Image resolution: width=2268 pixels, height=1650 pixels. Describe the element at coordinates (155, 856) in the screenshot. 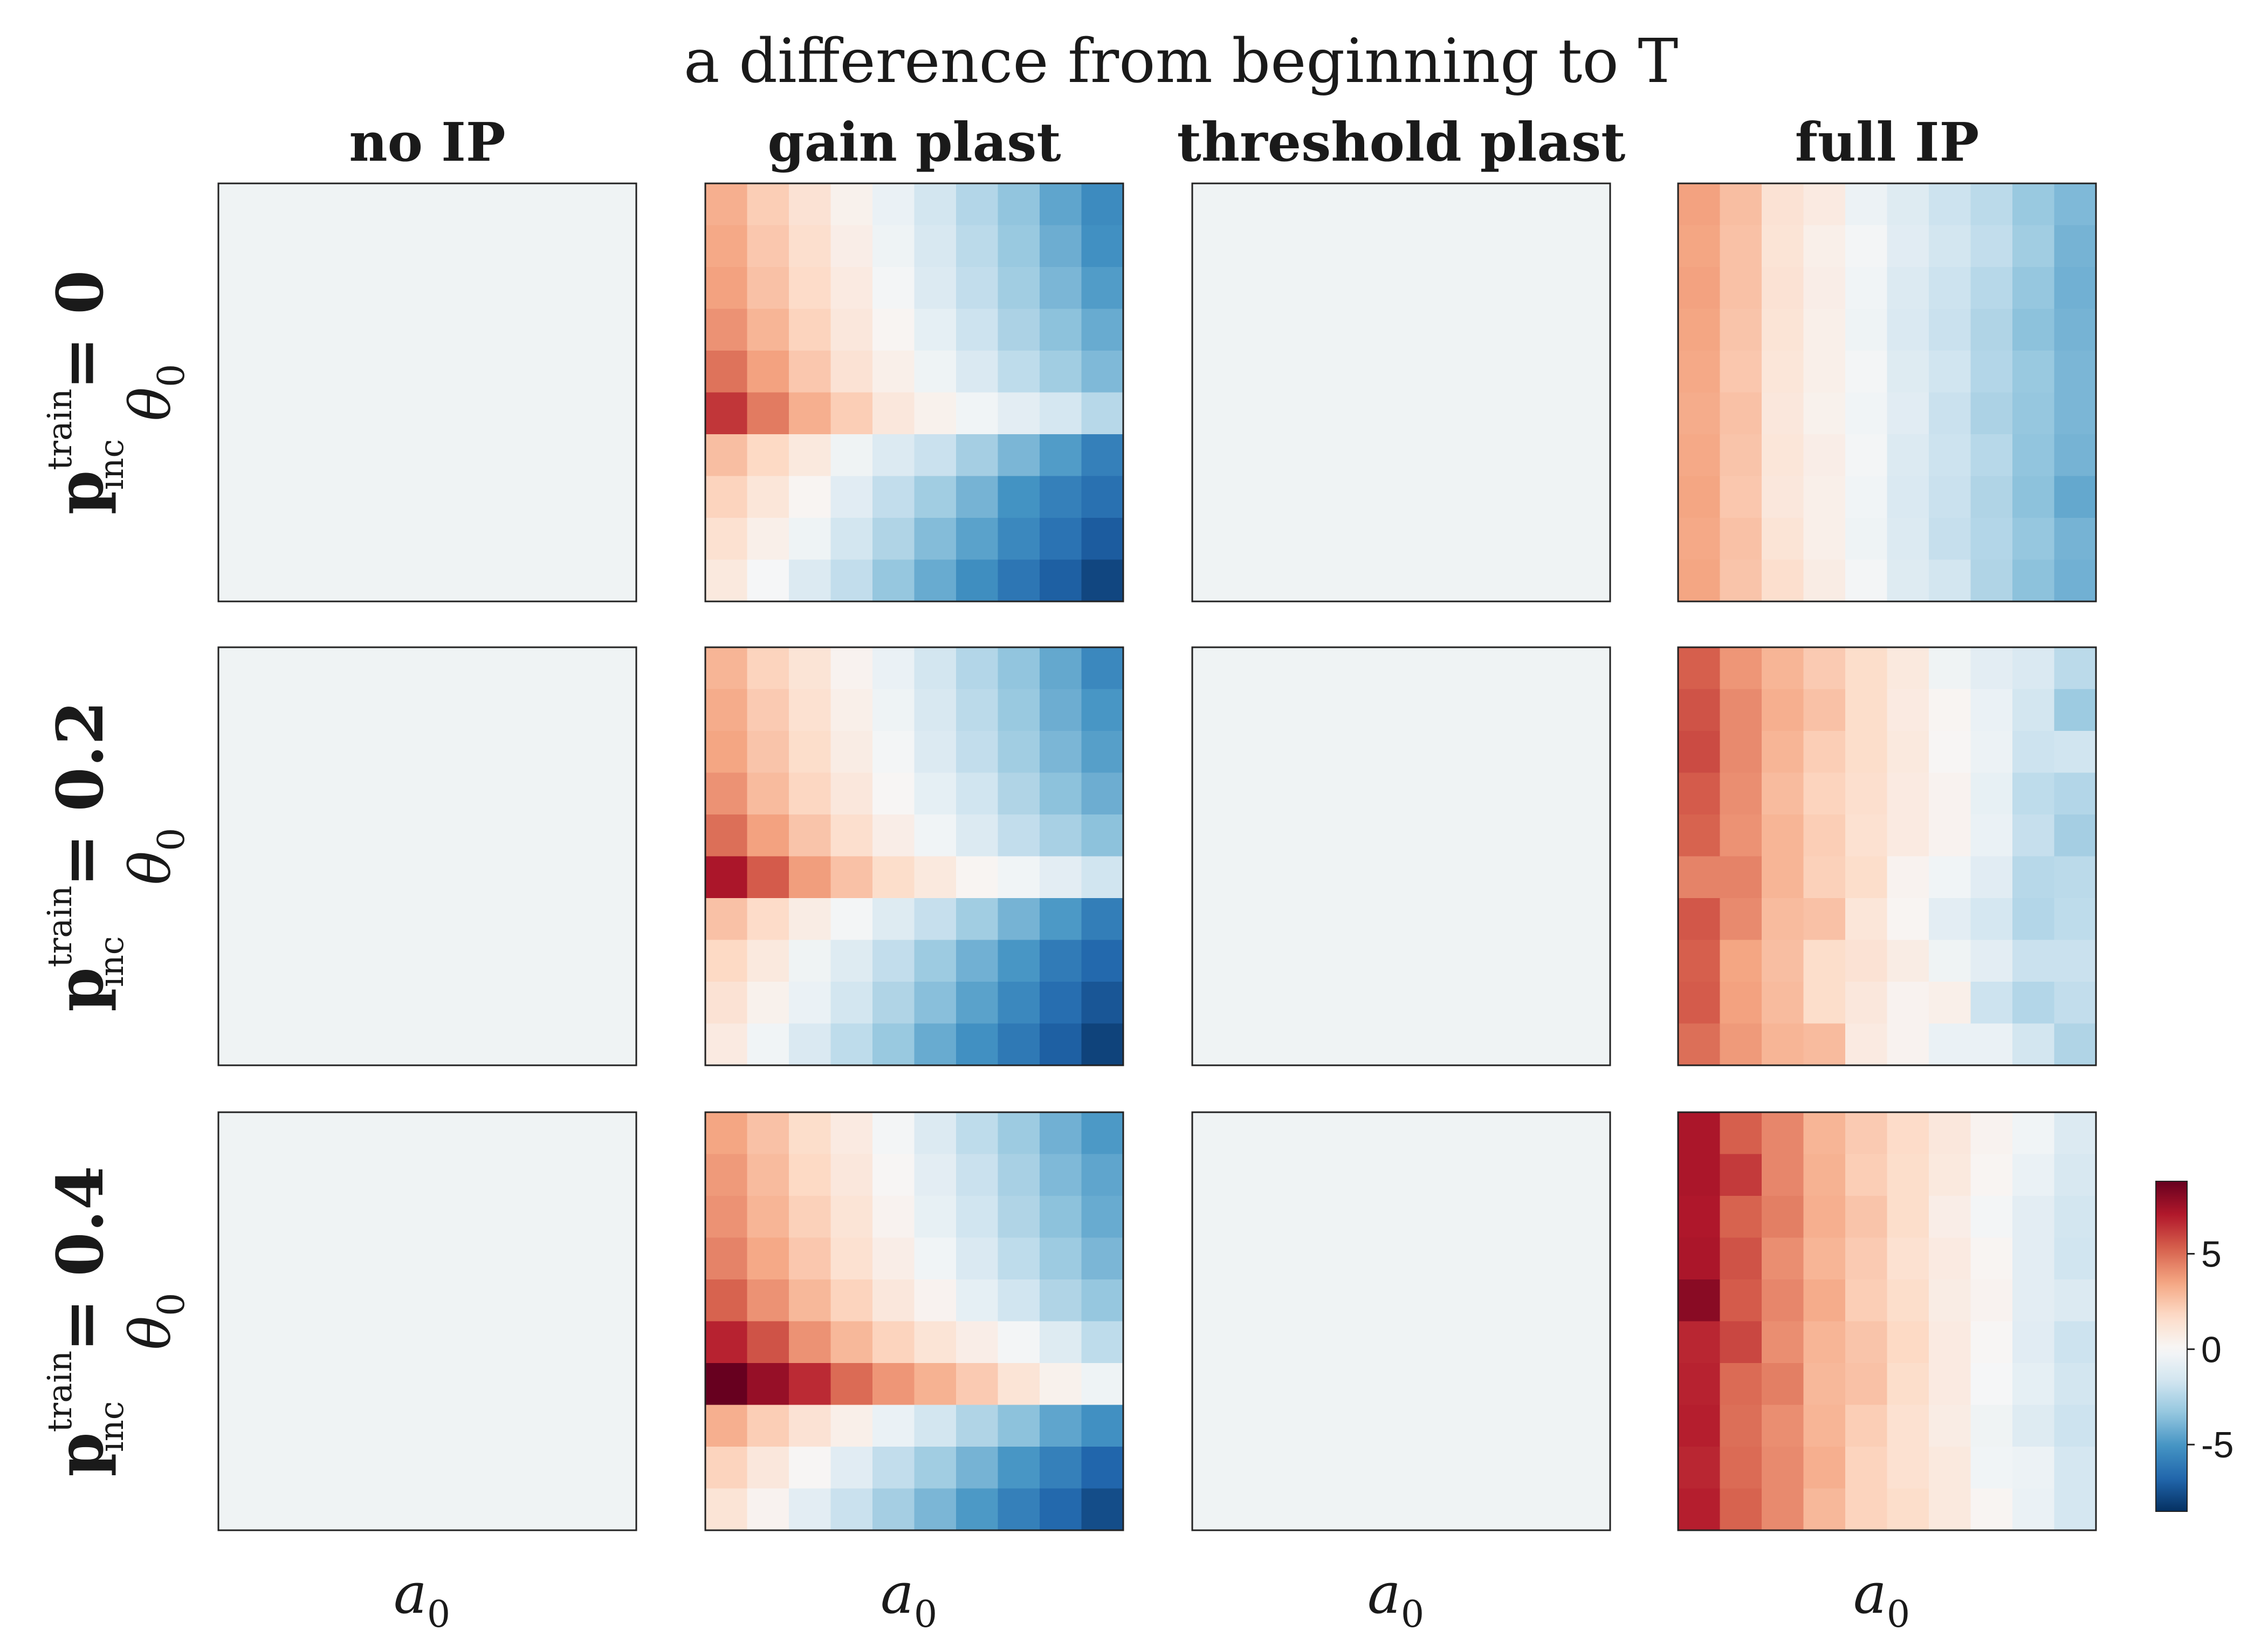

I see `y-axis-label-1: θ0` at that location.